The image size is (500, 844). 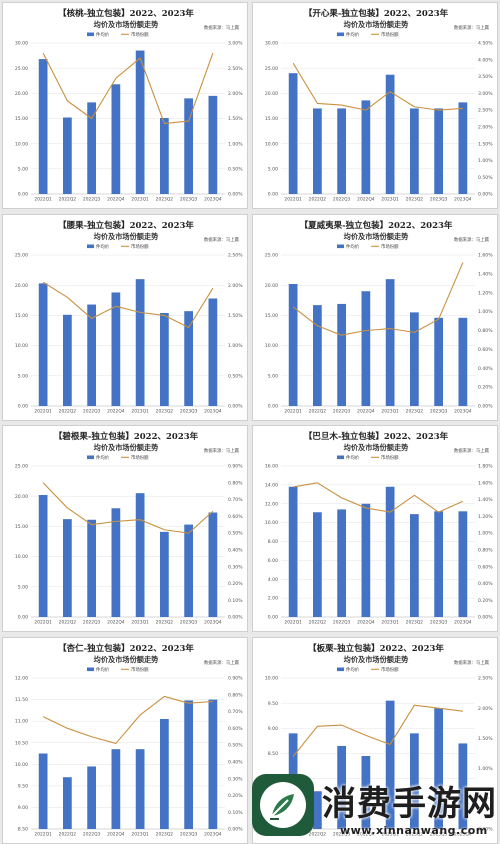 I want to click on legend: 件均价 市场份额, so click(x=118, y=34).